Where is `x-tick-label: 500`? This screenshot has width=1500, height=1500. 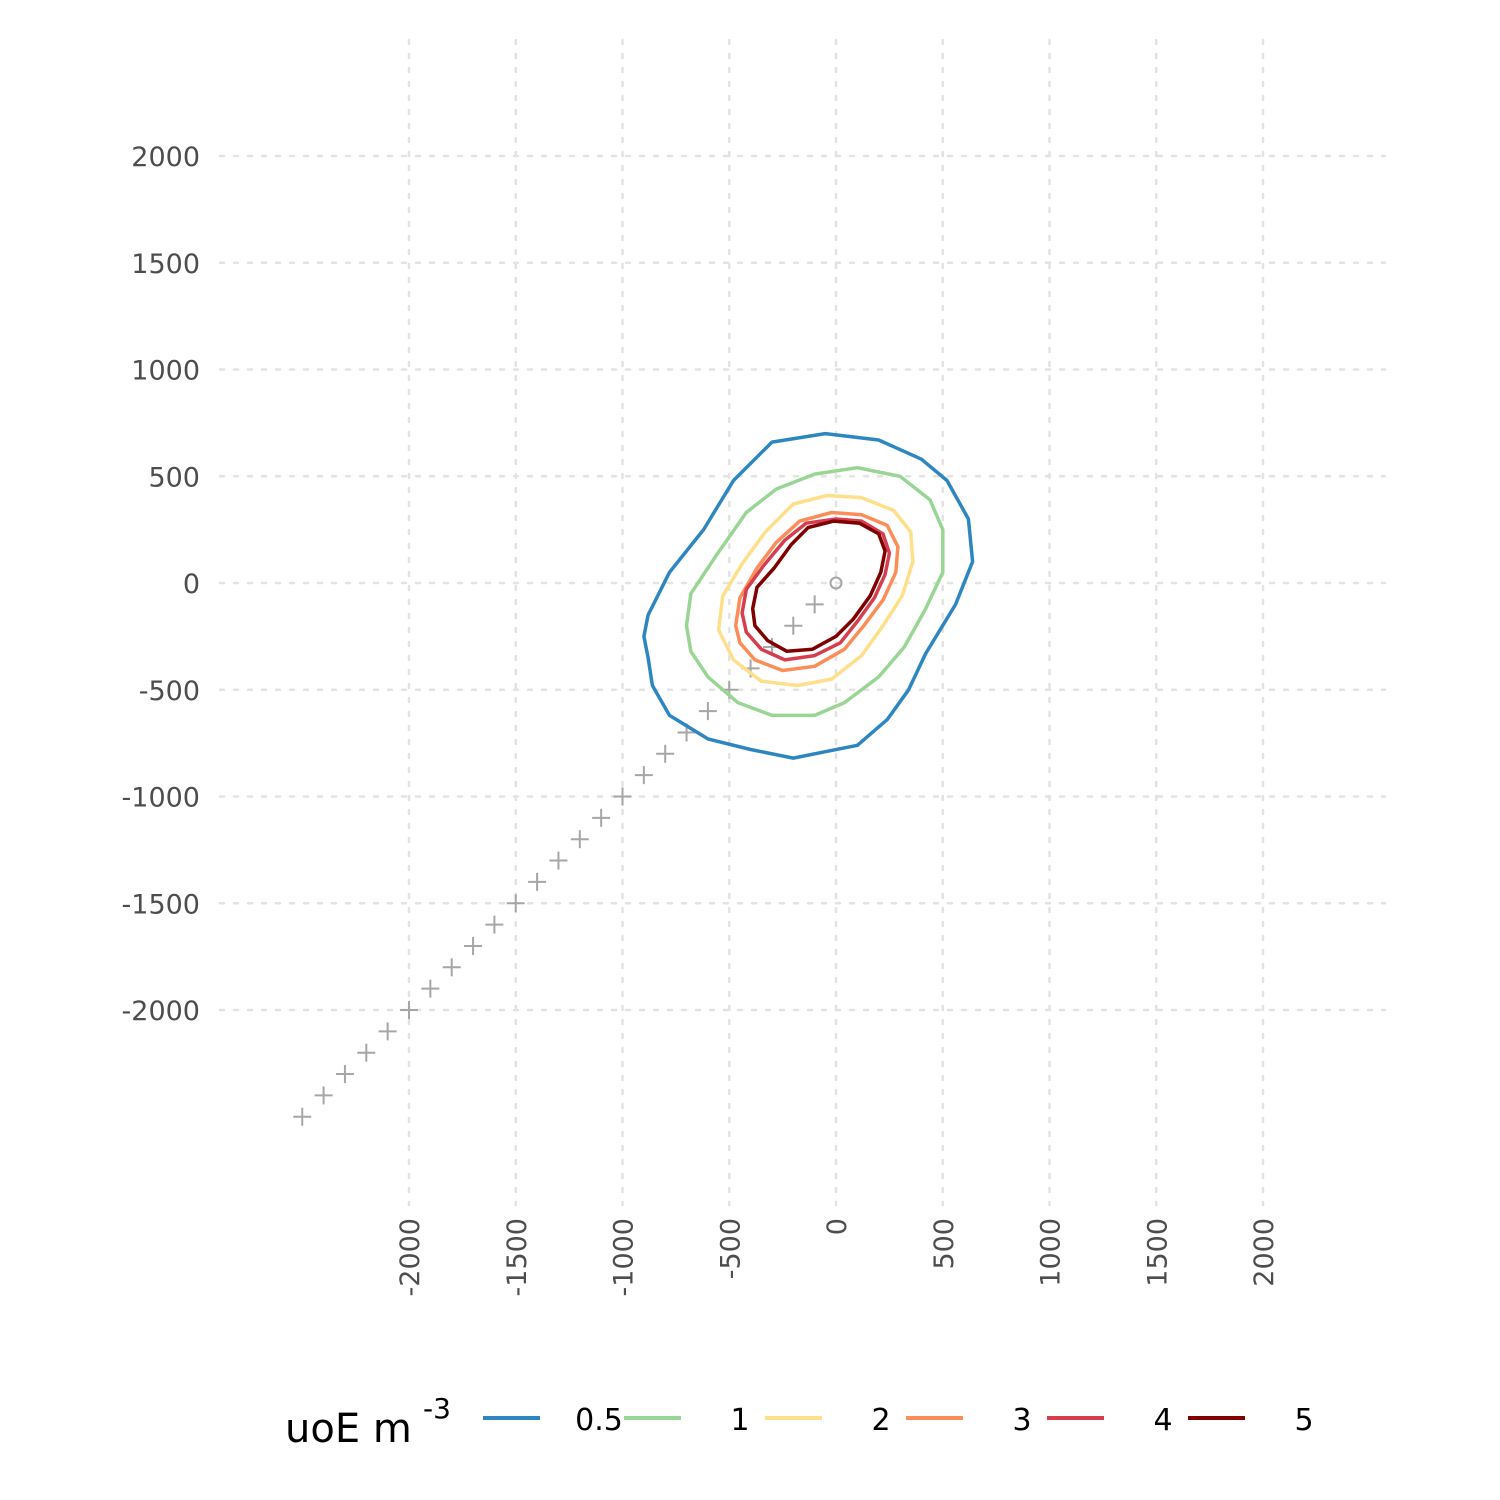 x-tick-label: 500 is located at coordinates (944, 1244).